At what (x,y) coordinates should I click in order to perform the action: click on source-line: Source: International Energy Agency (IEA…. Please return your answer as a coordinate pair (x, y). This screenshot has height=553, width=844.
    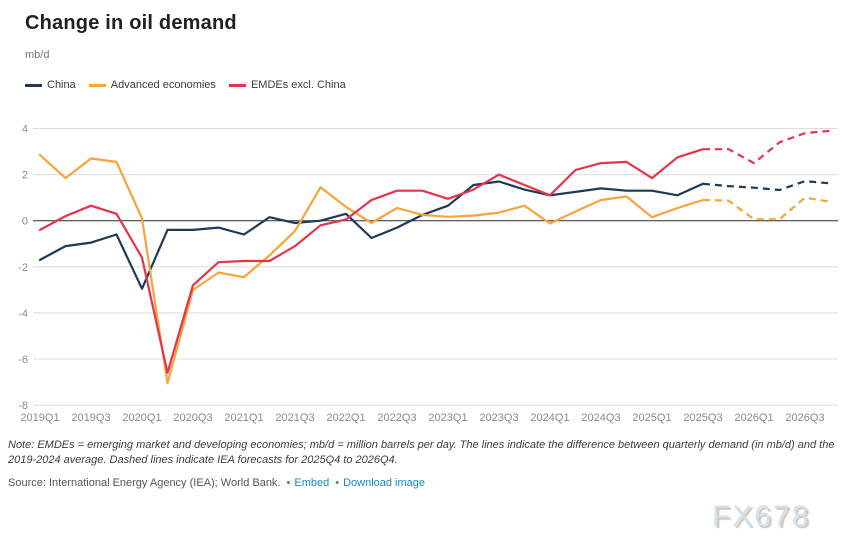
    Looking at the image, I should click on (418, 483).